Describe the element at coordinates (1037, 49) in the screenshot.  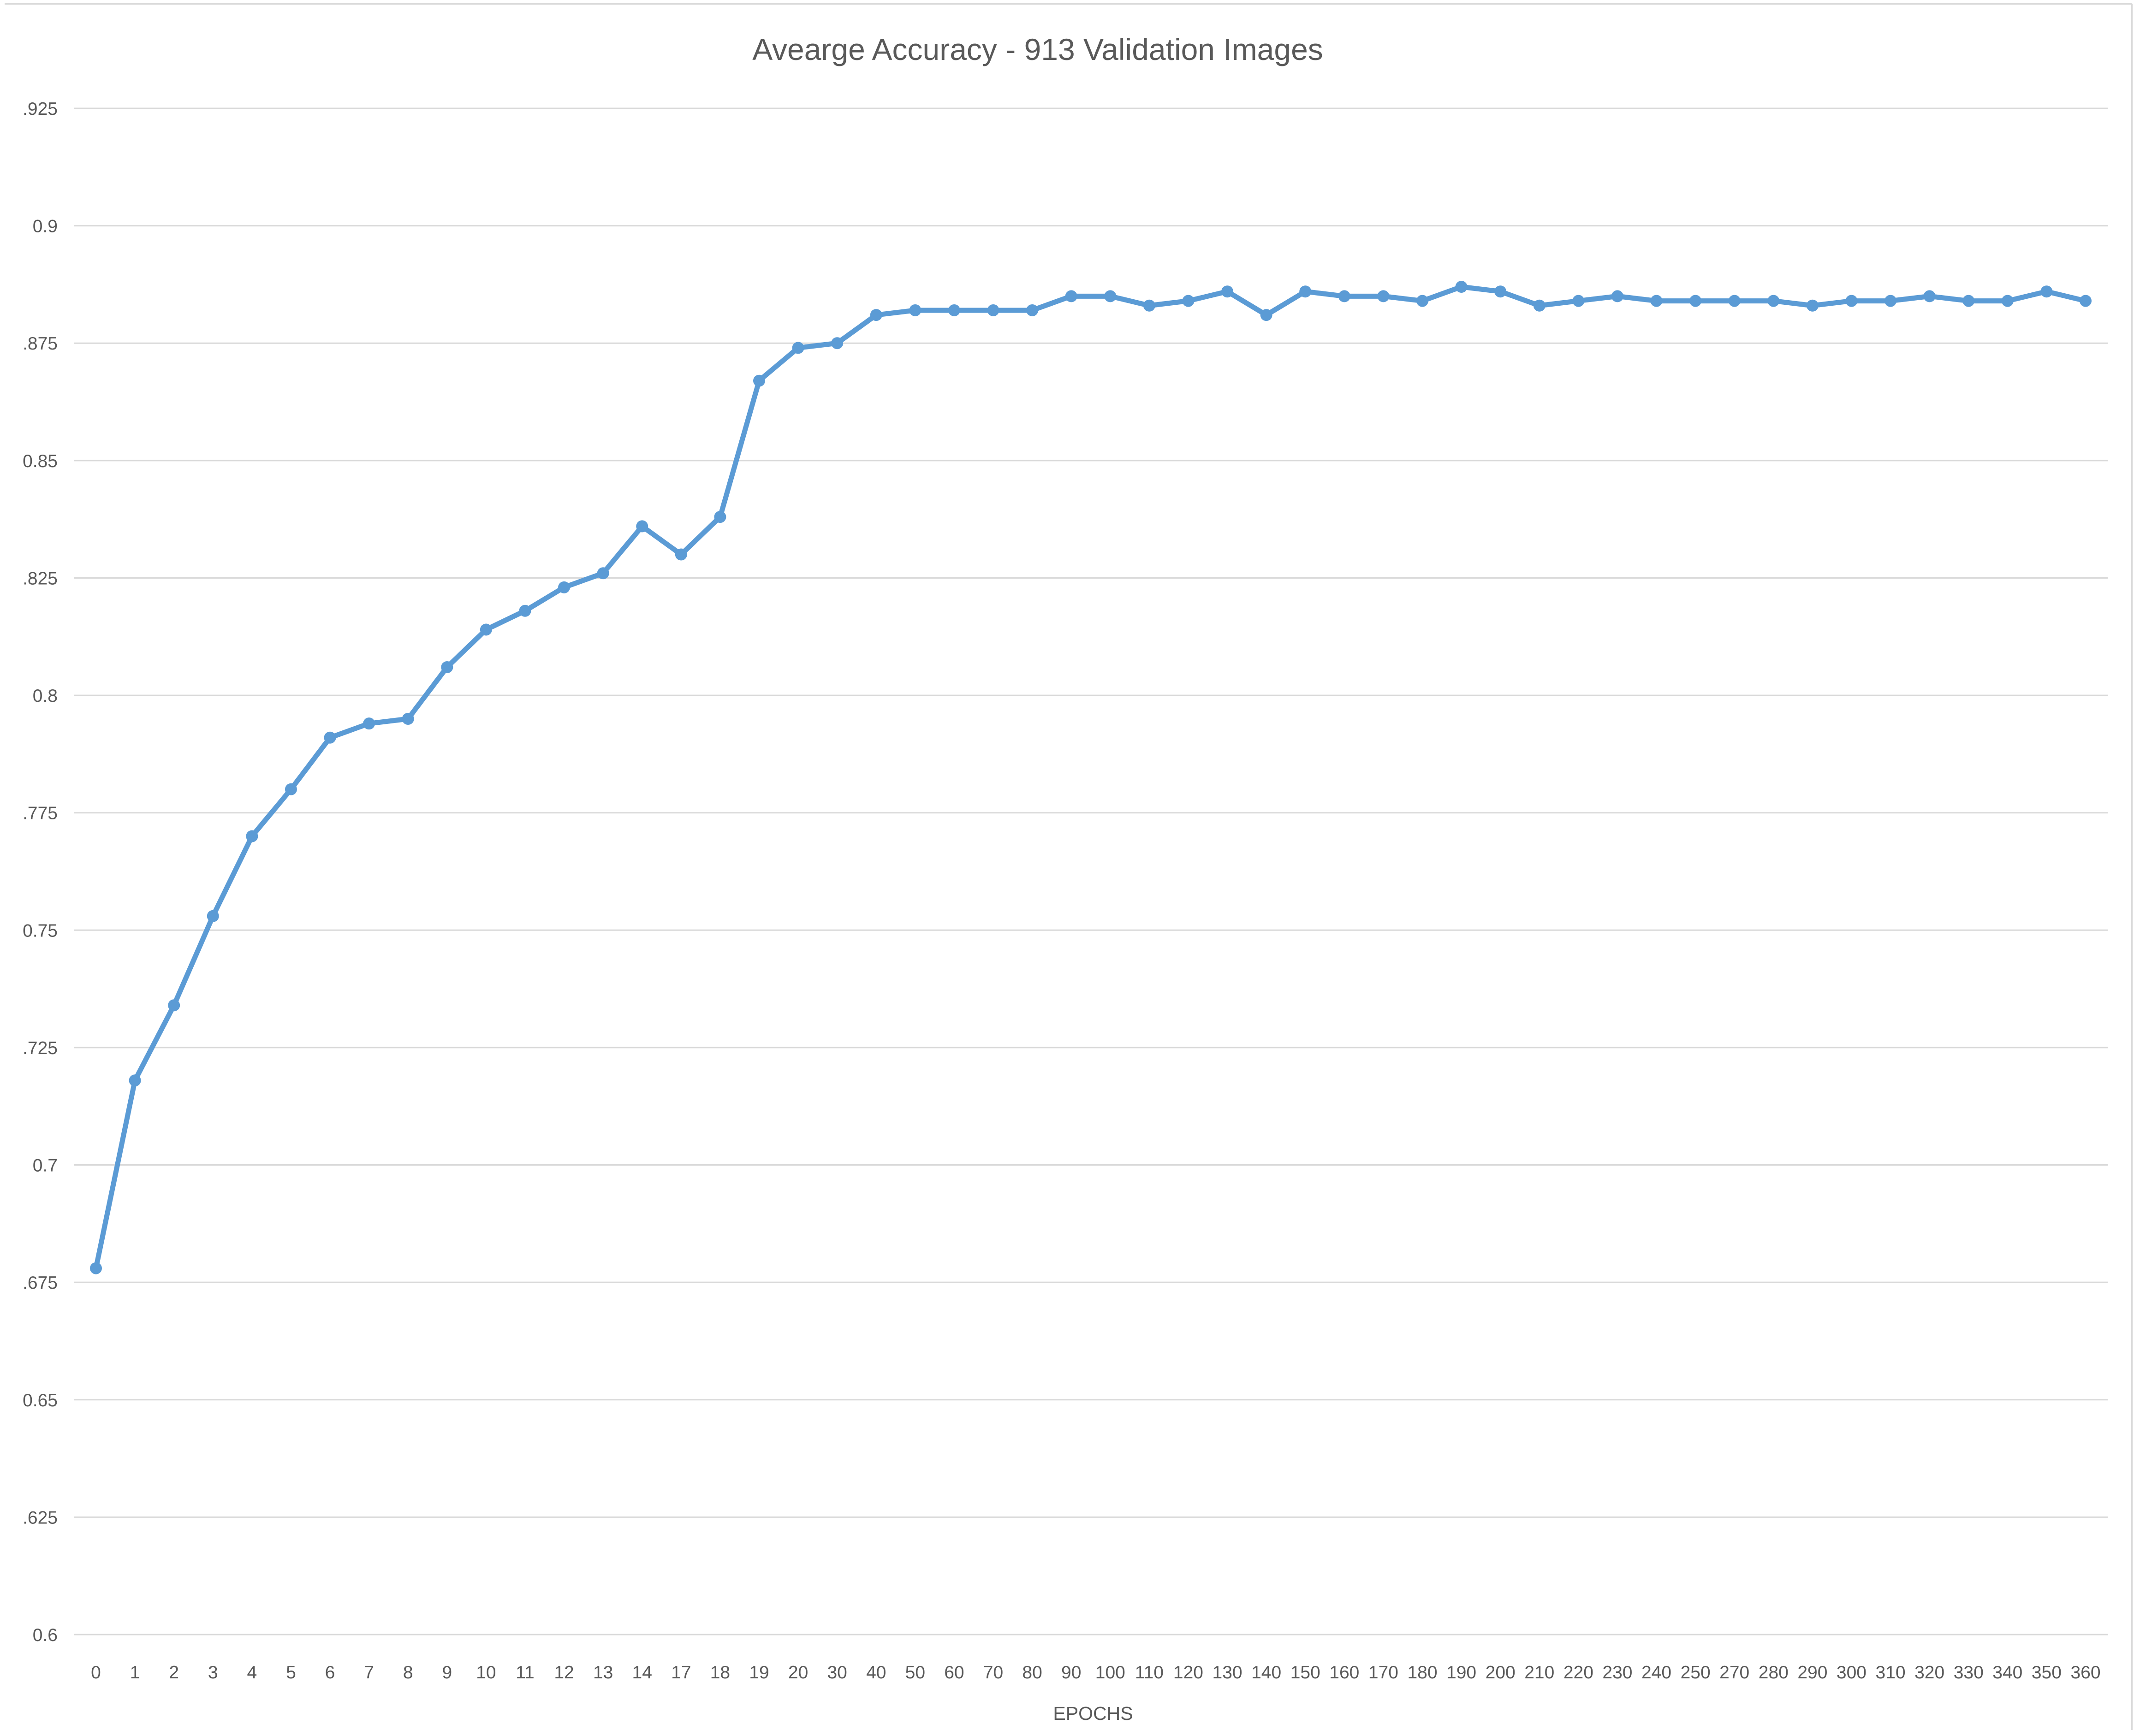
I see `chart-title: Avearge Accuracy - 913 Validation Images` at that location.